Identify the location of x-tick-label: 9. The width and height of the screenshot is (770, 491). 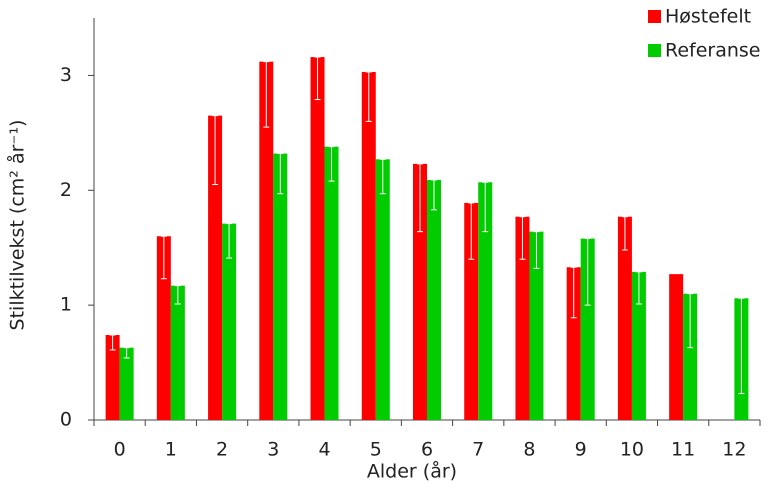
(581, 450).